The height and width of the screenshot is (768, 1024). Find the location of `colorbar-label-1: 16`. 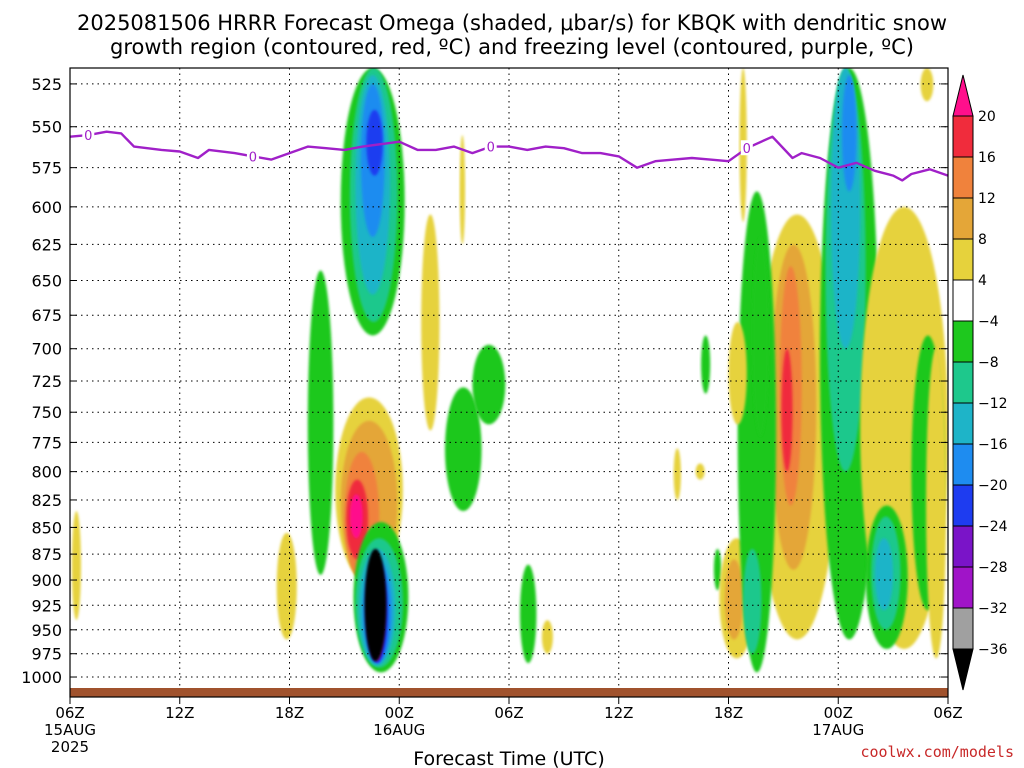

colorbar-label-1: 16 is located at coordinates (987, 158).